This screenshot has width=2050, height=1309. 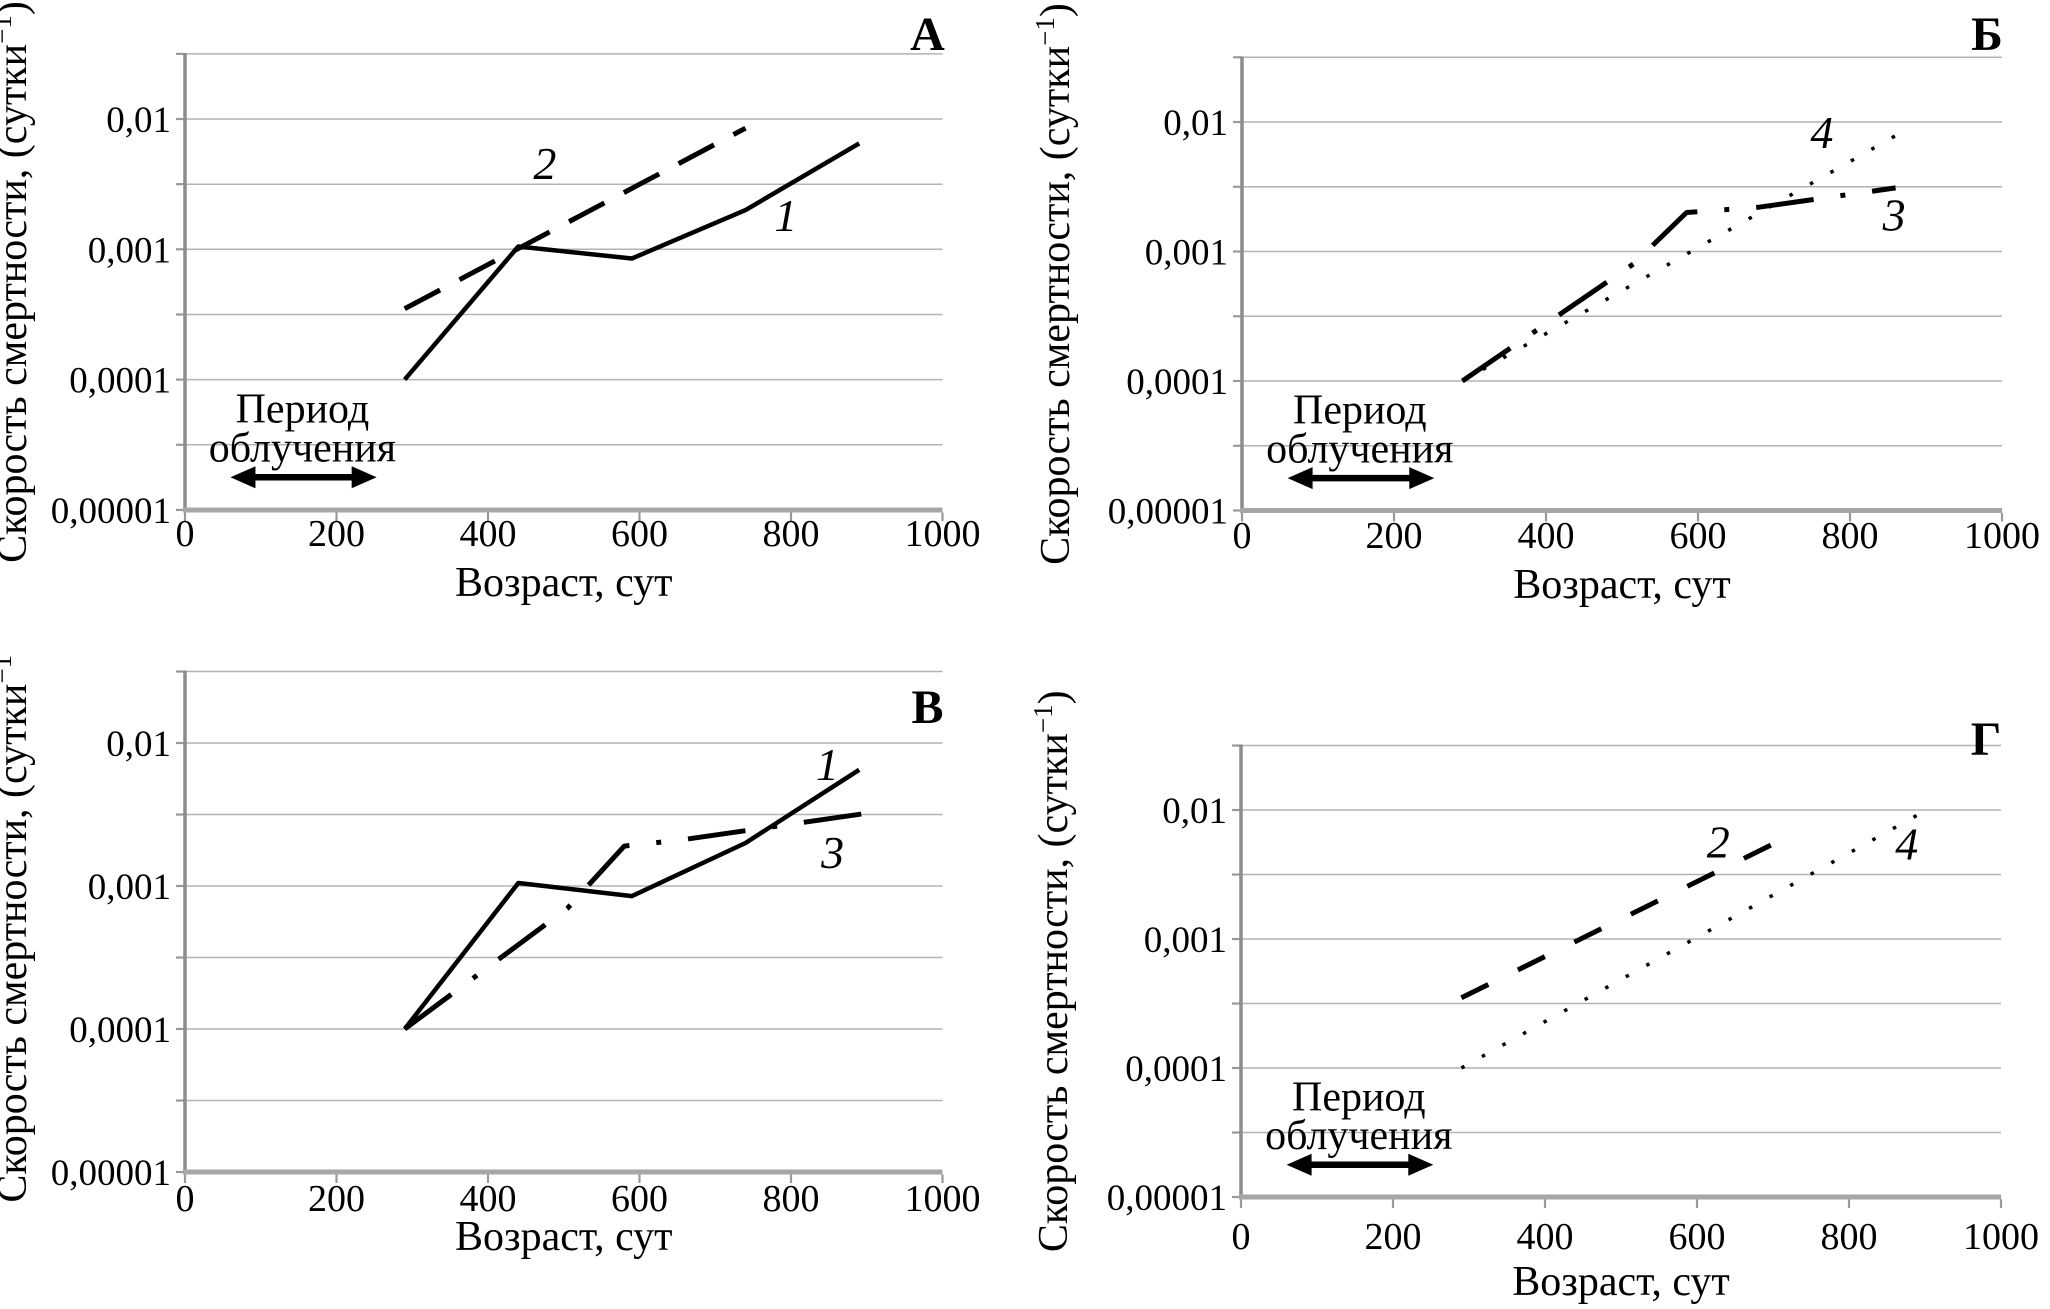 What do you see at coordinates (927, 707) in the screenshot?
I see `panel-letter: В` at bounding box center [927, 707].